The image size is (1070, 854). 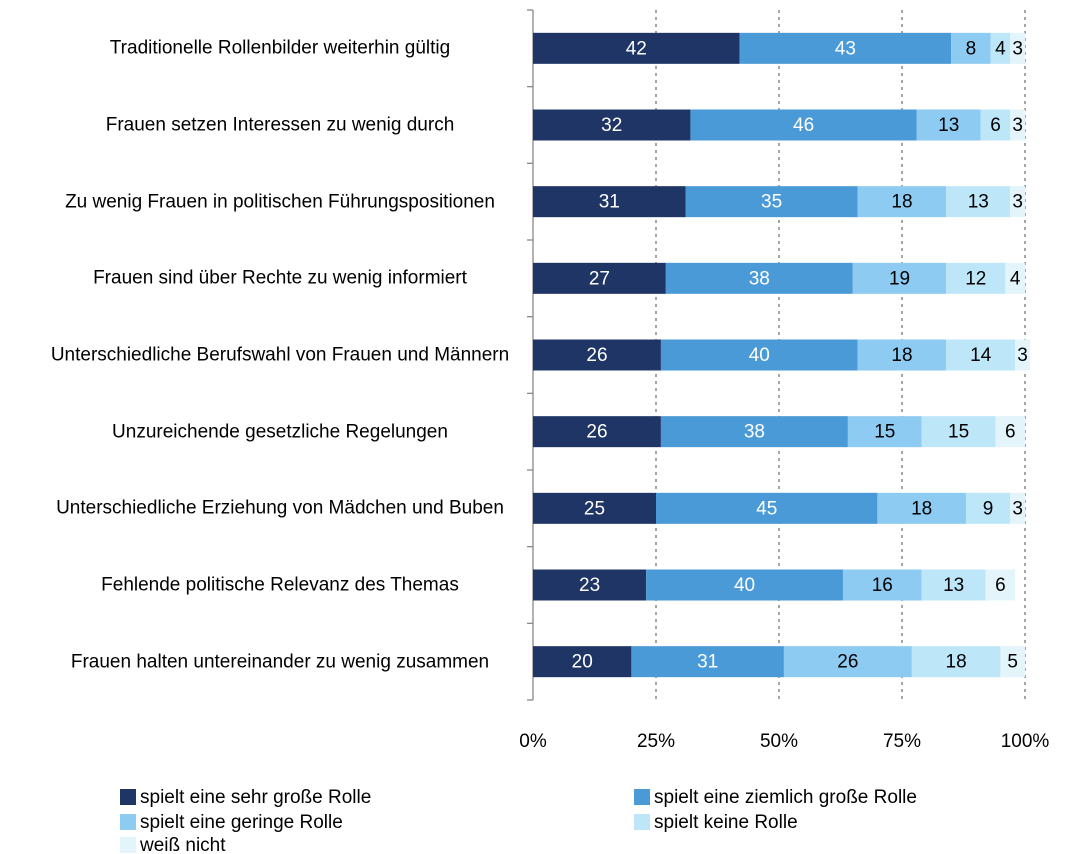 I want to click on x-tick-label: 25%, so click(x=656, y=741).